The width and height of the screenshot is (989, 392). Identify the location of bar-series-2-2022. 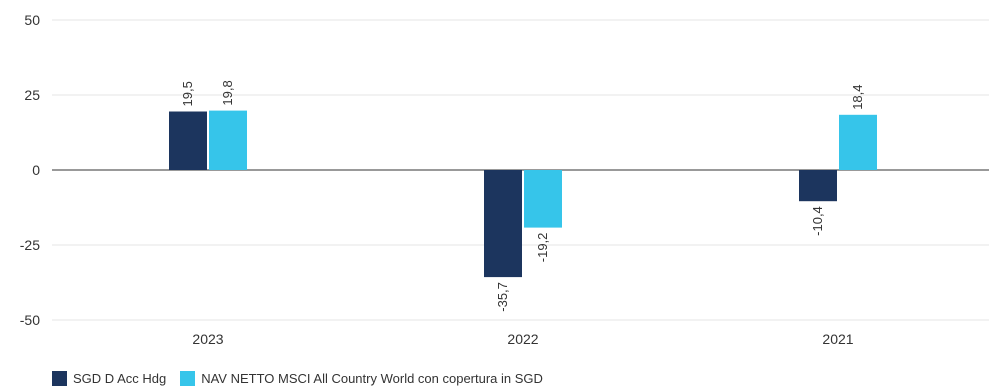
(543, 199).